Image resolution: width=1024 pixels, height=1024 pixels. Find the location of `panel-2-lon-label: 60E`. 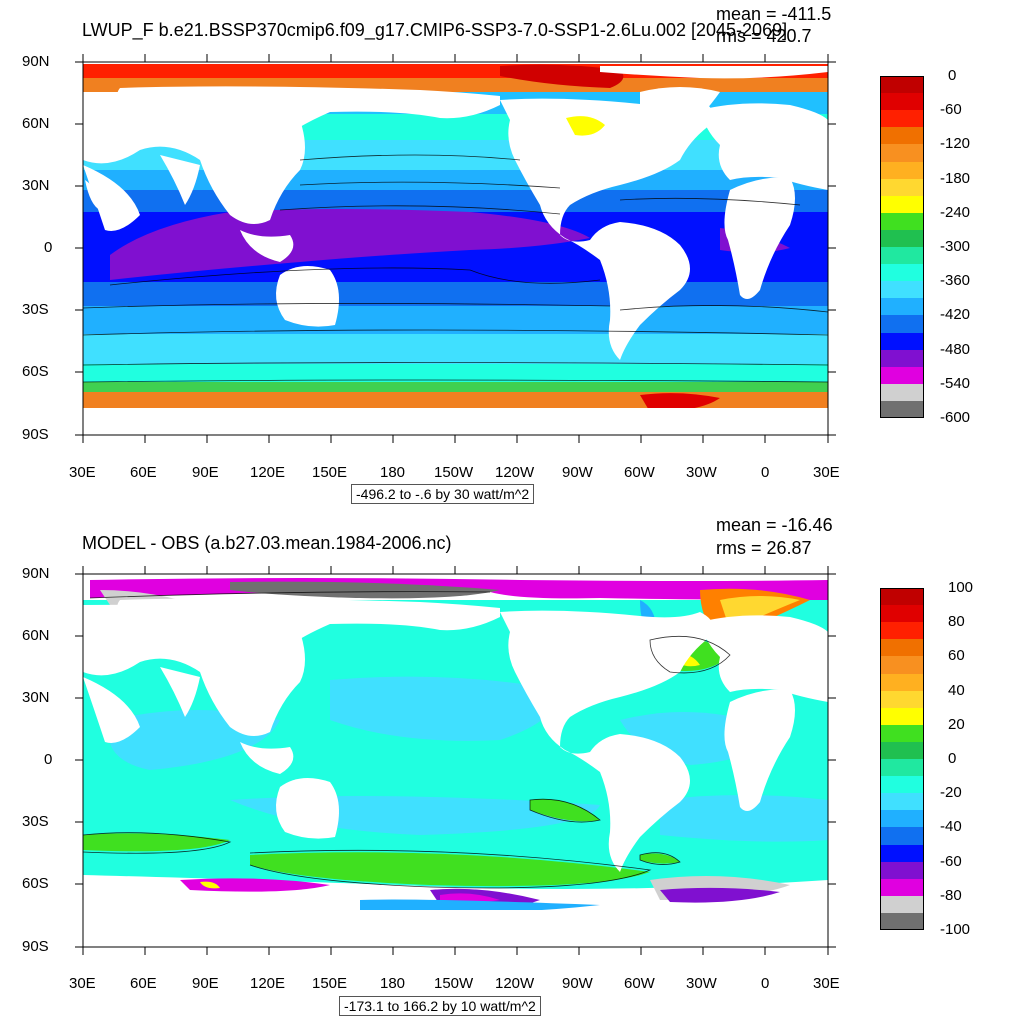

panel-2-lon-label: 60E is located at coordinates (143, 983).